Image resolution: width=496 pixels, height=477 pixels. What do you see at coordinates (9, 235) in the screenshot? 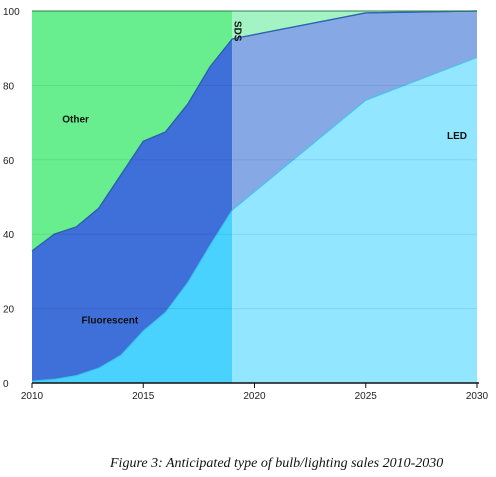
I see `y-tick-label-40: 40` at bounding box center [9, 235].